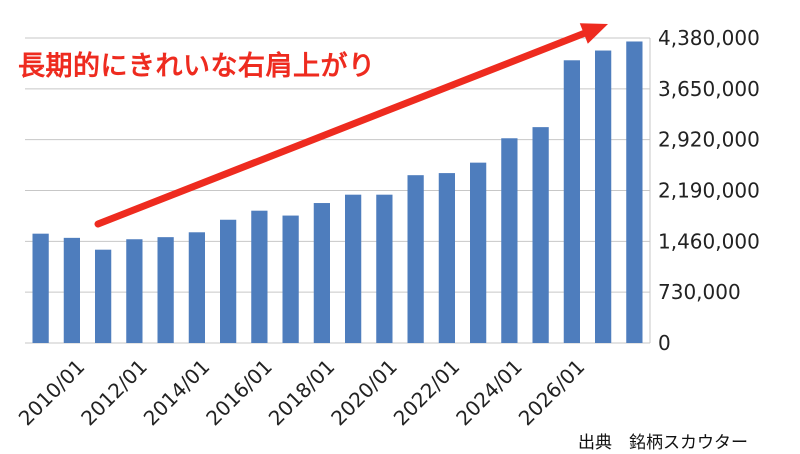 The height and width of the screenshot is (454, 800). I want to click on x-tick-label: 2014/01, so click(177, 393).